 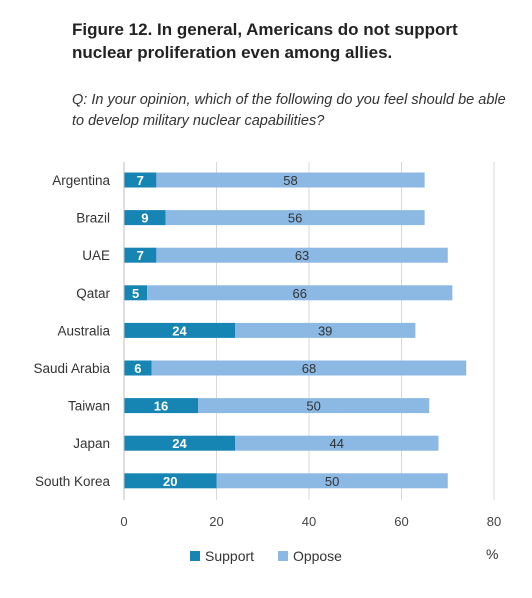 I want to click on category-label: Taiwan, so click(x=89, y=406).